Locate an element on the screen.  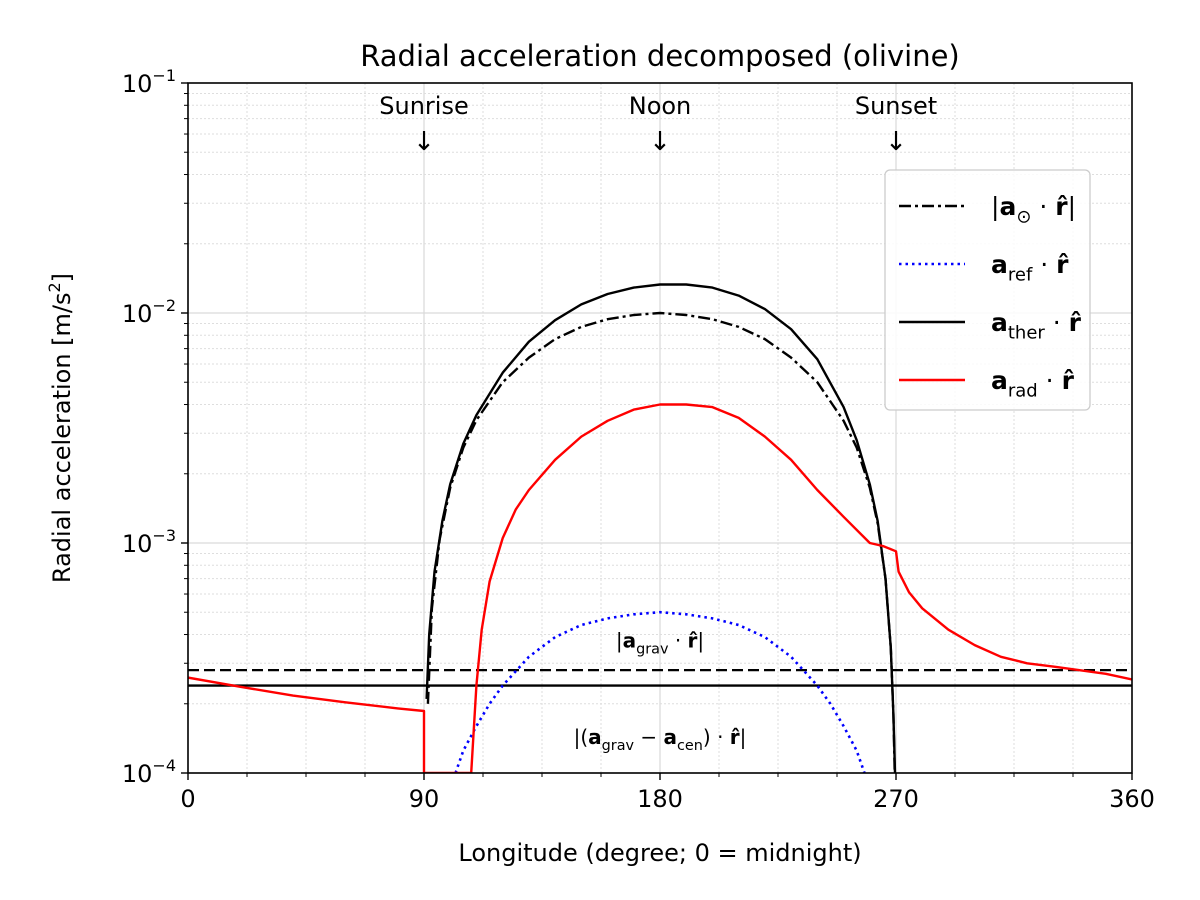
y-axis-label-exponent: 2 is located at coordinates (54, 287).